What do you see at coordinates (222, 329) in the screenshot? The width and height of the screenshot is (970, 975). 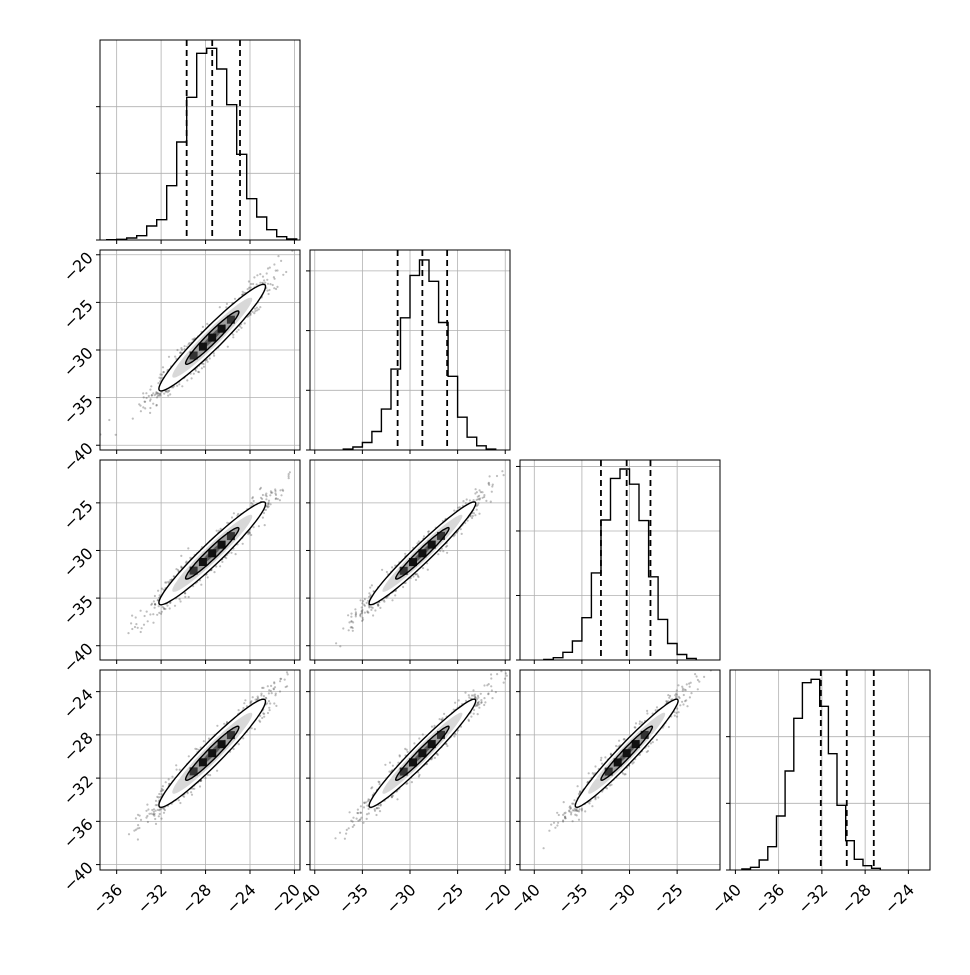 I see `density-core-cell` at bounding box center [222, 329].